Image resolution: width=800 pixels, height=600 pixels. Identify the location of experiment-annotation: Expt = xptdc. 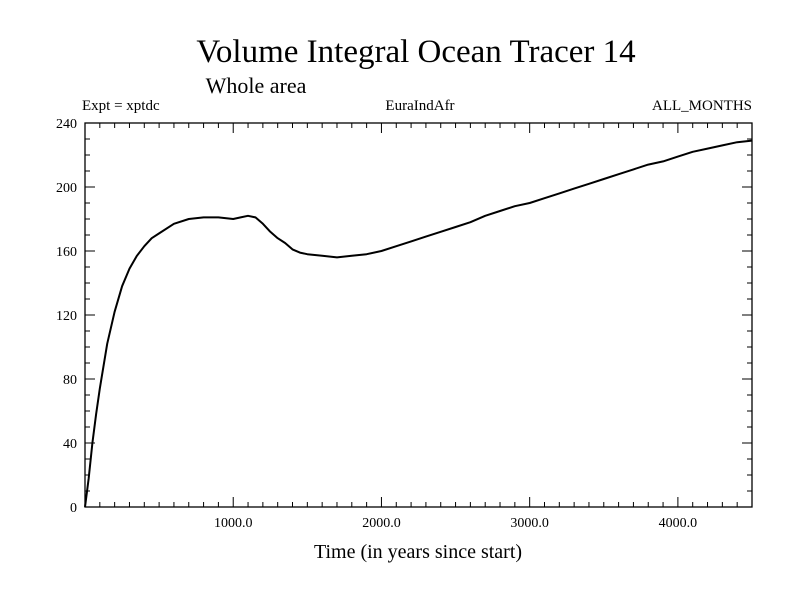
(121, 106).